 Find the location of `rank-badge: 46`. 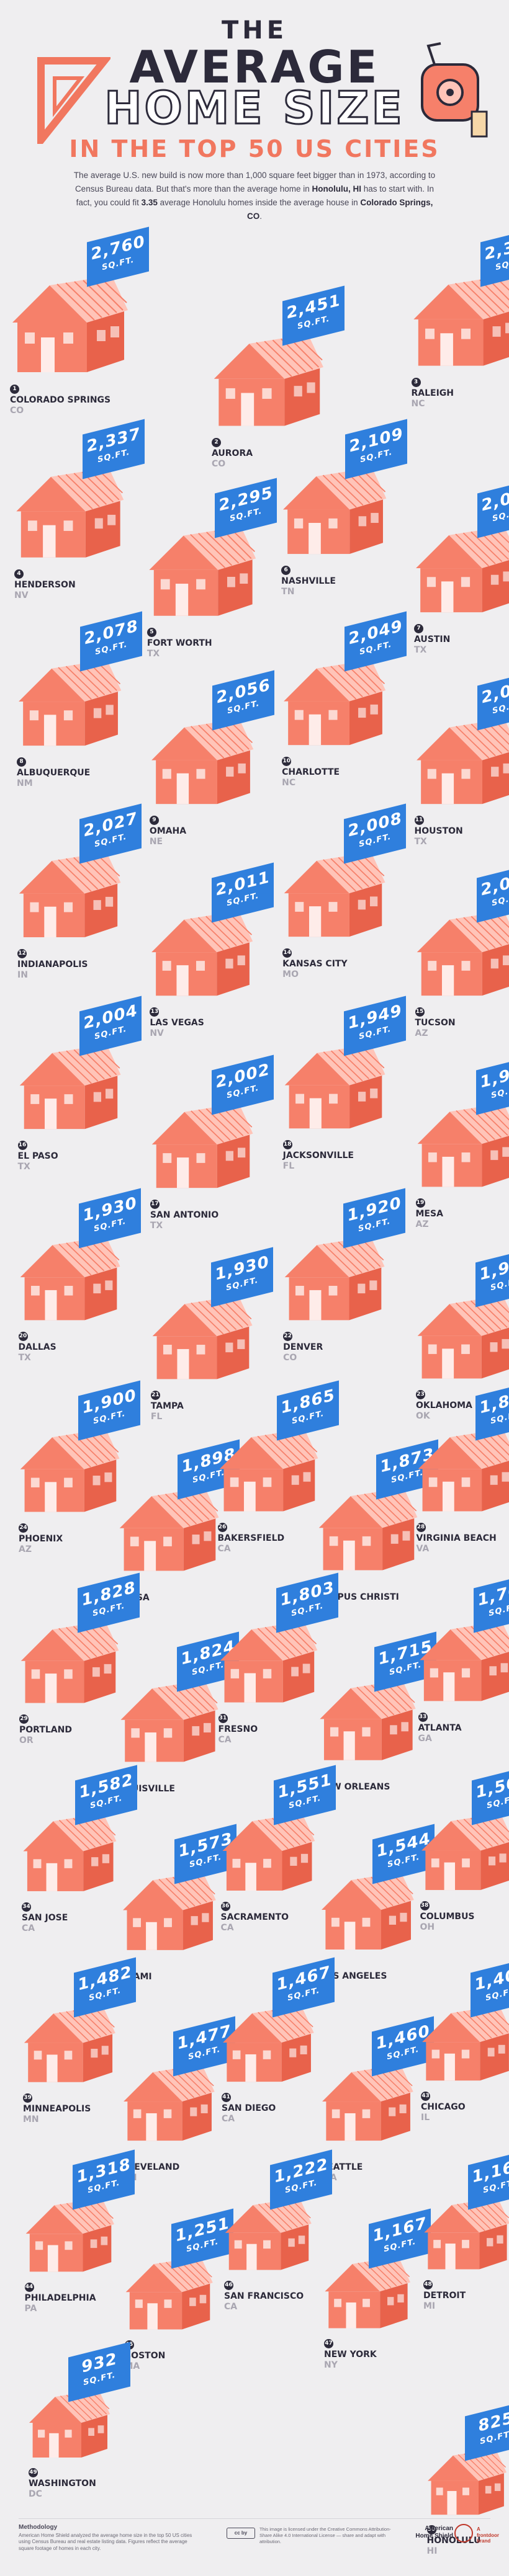

rank-badge: 46 is located at coordinates (228, 2285).